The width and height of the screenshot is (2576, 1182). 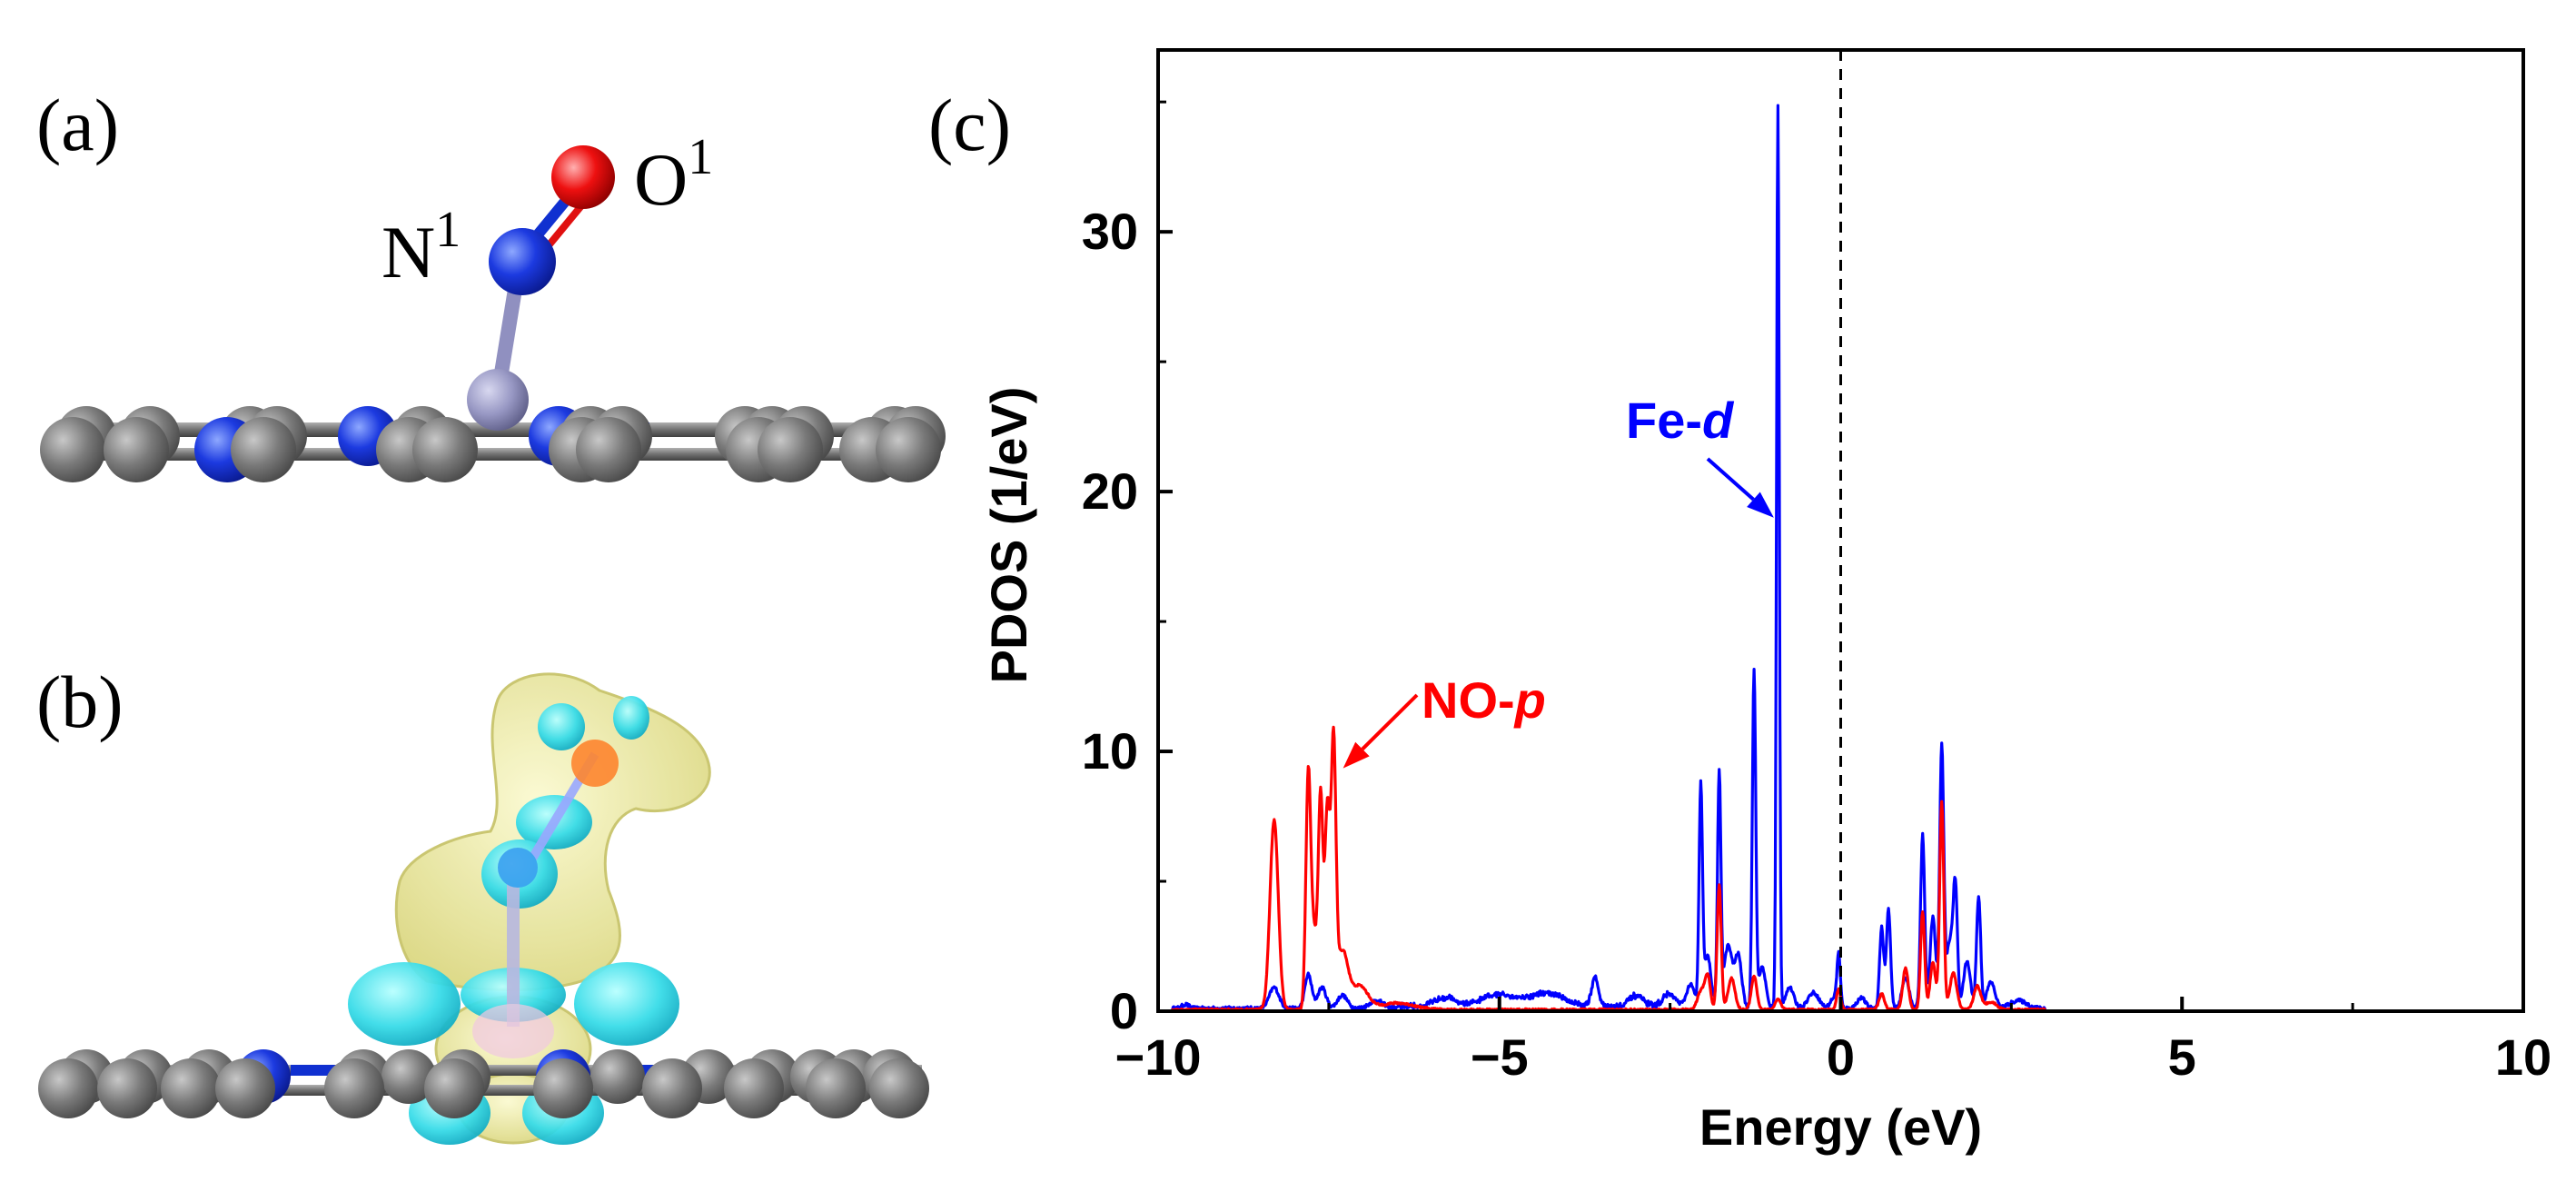 I want to click on graphene-sheet-b, so click(x=483, y=1083).